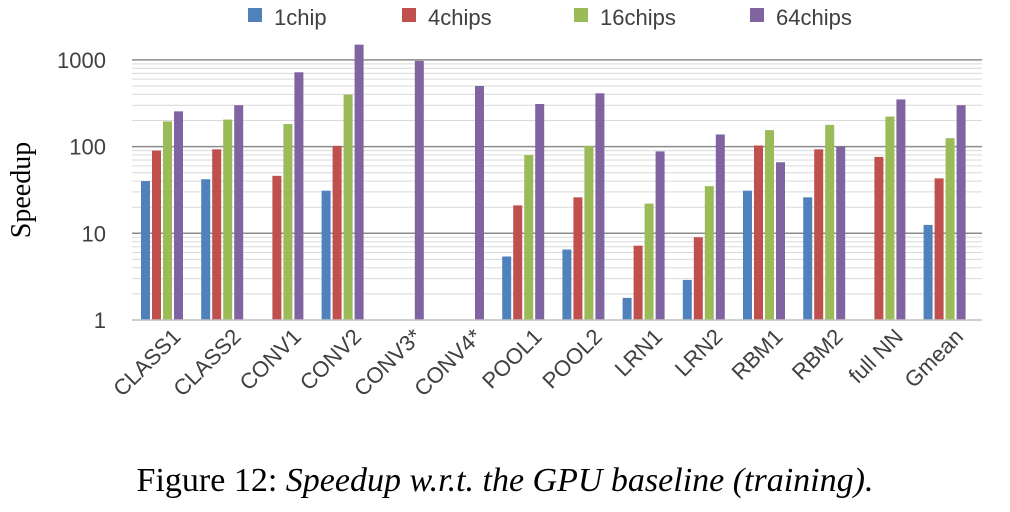  I want to click on caption-figure-label: Figure 12:, so click(207, 480).